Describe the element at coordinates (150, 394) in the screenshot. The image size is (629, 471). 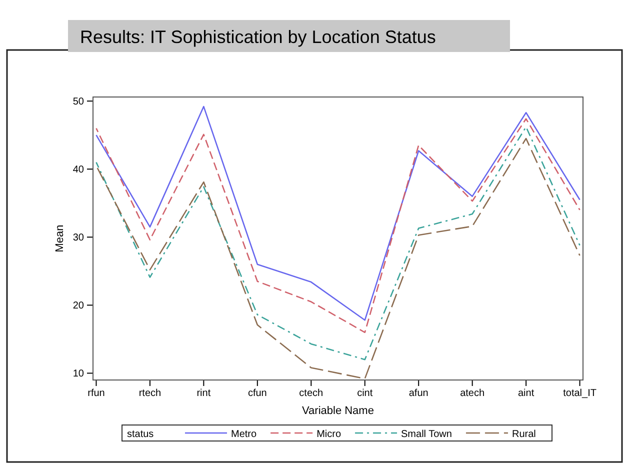
I see `x-tick-label: rtech` at that location.